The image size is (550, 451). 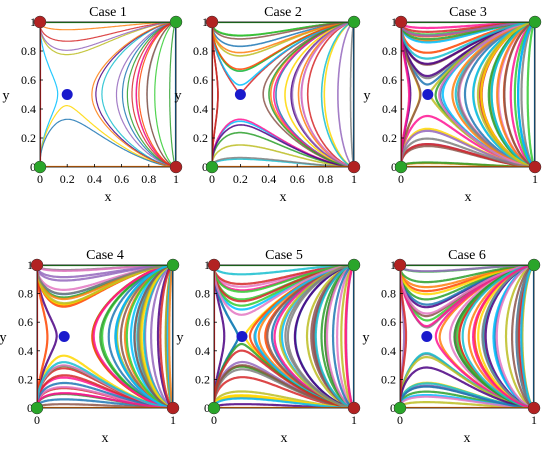 What do you see at coordinates (200, 109) in the screenshot?
I see `y-tick-label: 0.4` at bounding box center [200, 109].